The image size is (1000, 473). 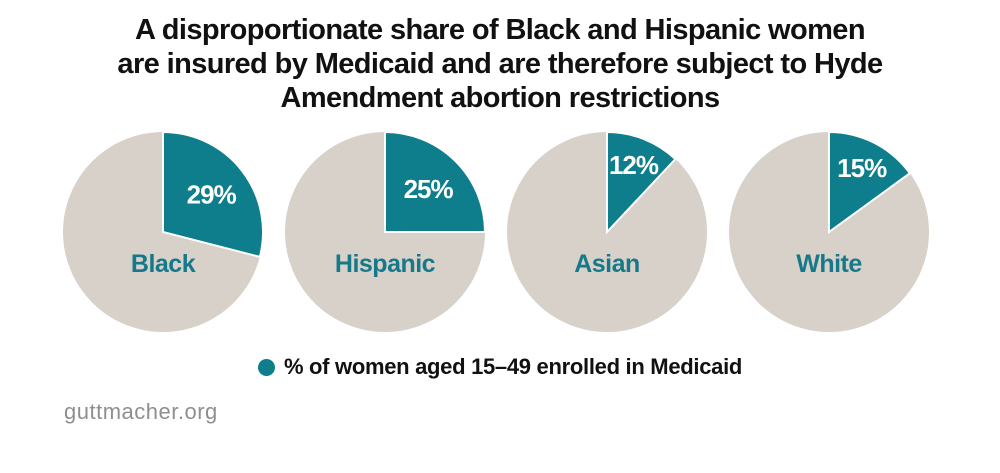 I want to click on title-line-3: Amendment abortion restrictions, so click(x=500, y=98).